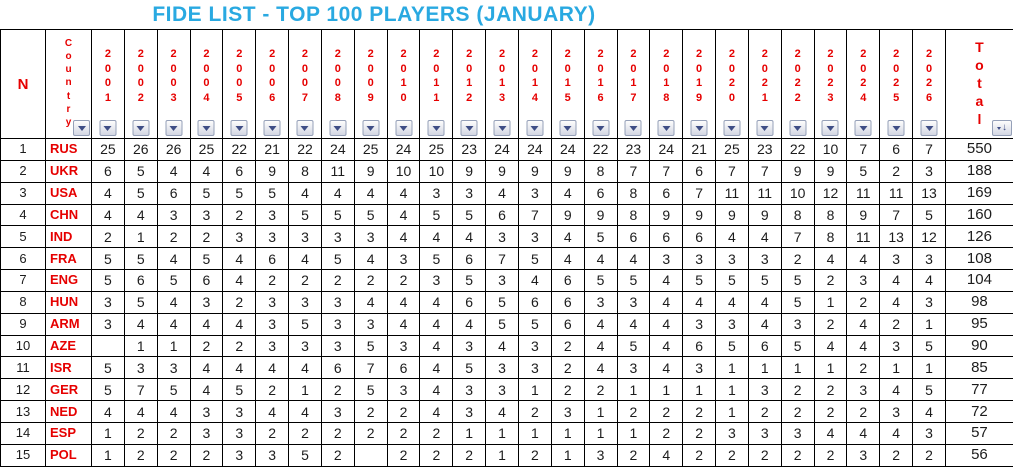  Describe the element at coordinates (140, 215) in the screenshot. I see `data-cell-CHN-2002: 4` at that location.